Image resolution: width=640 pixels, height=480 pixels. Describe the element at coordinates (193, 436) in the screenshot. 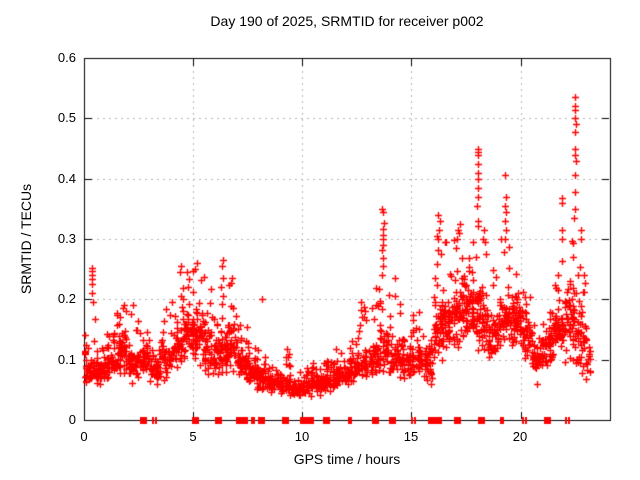

I see `x-tick-label-5: 5` at that location.